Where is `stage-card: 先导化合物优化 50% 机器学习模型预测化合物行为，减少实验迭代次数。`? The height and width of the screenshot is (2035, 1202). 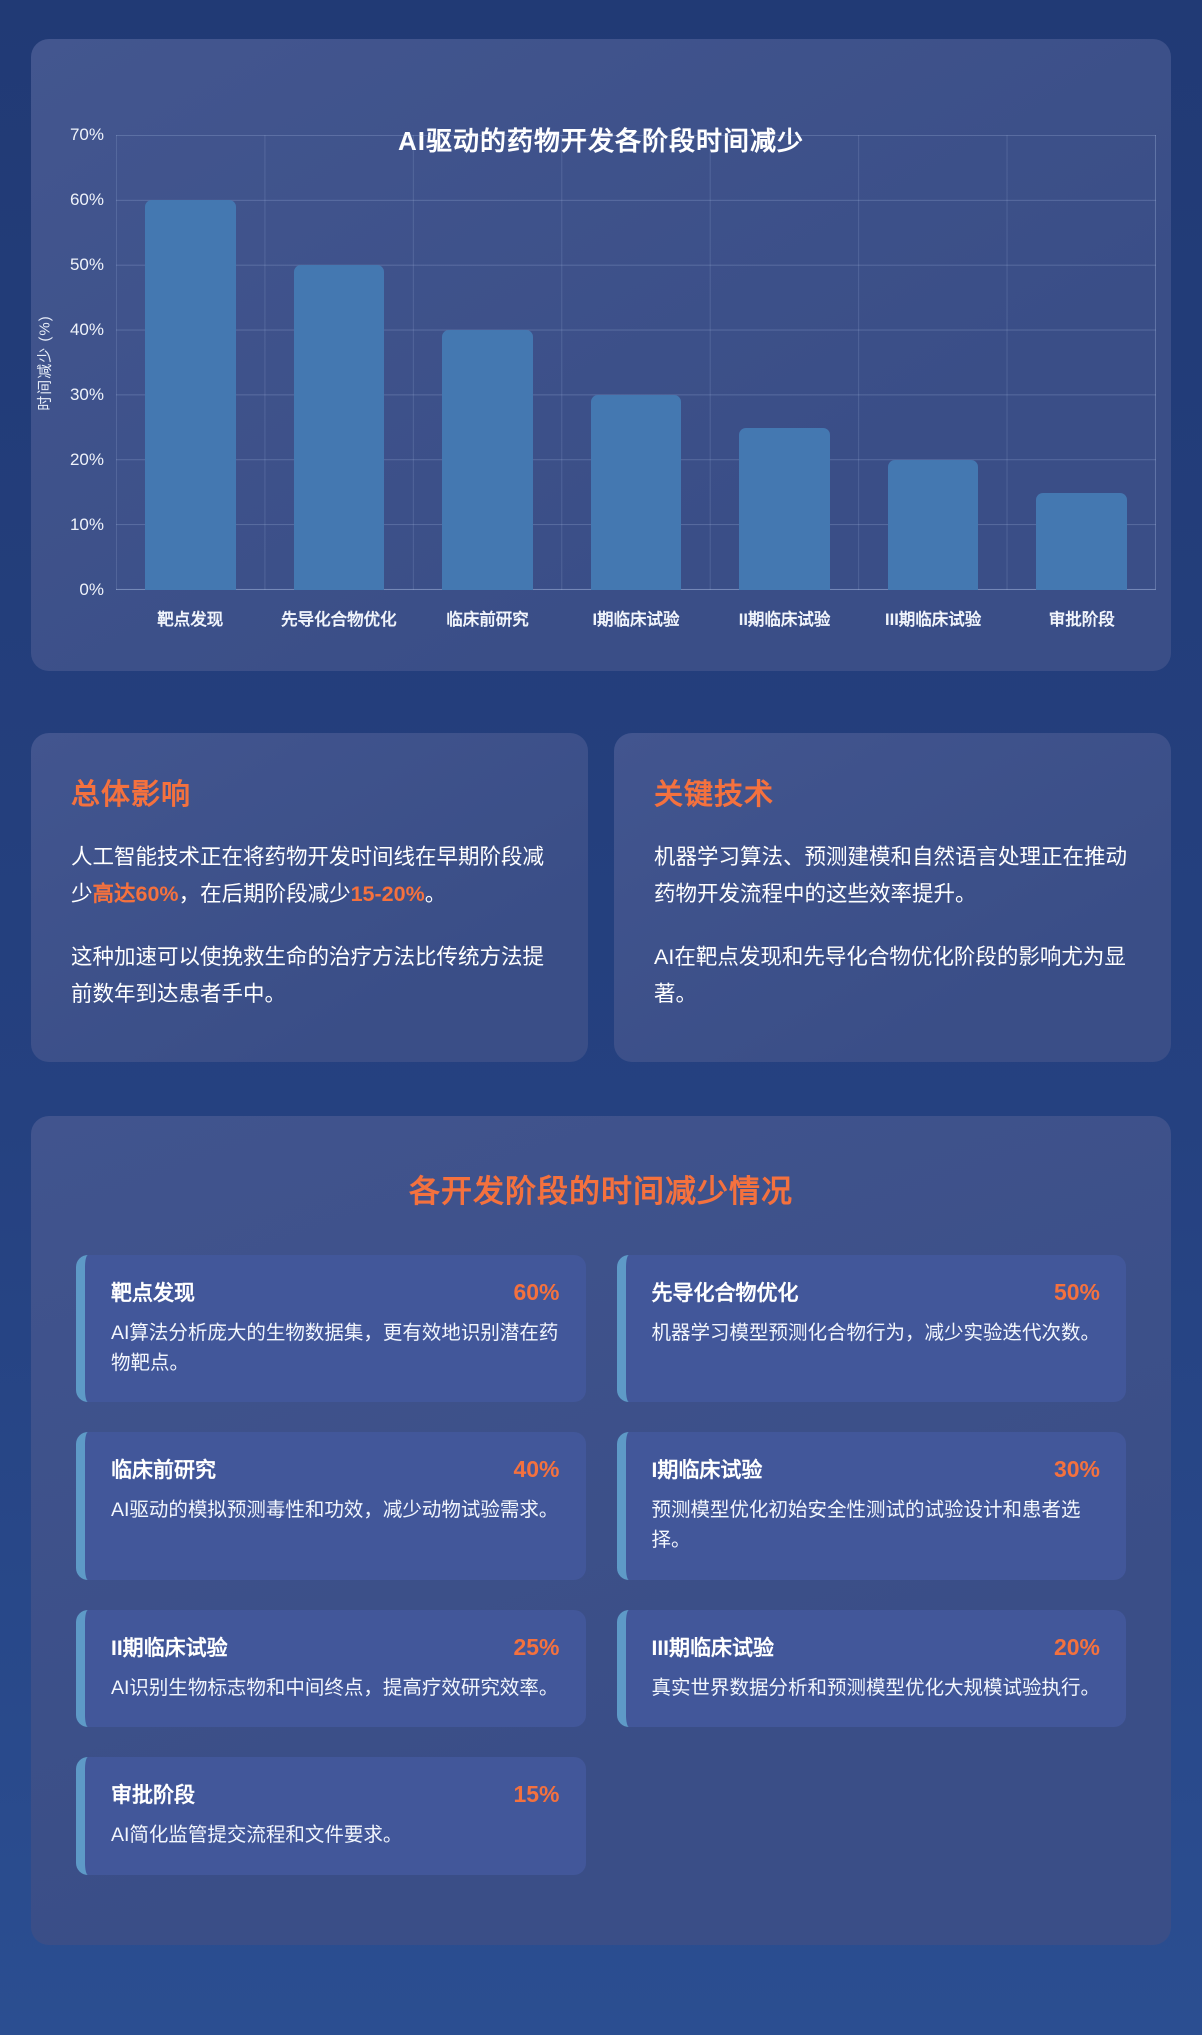 stage-card: 先导化合物优化 50% 机器学习模型预测化合物行为，减少实验迭代次数。 is located at coordinates (871, 1329).